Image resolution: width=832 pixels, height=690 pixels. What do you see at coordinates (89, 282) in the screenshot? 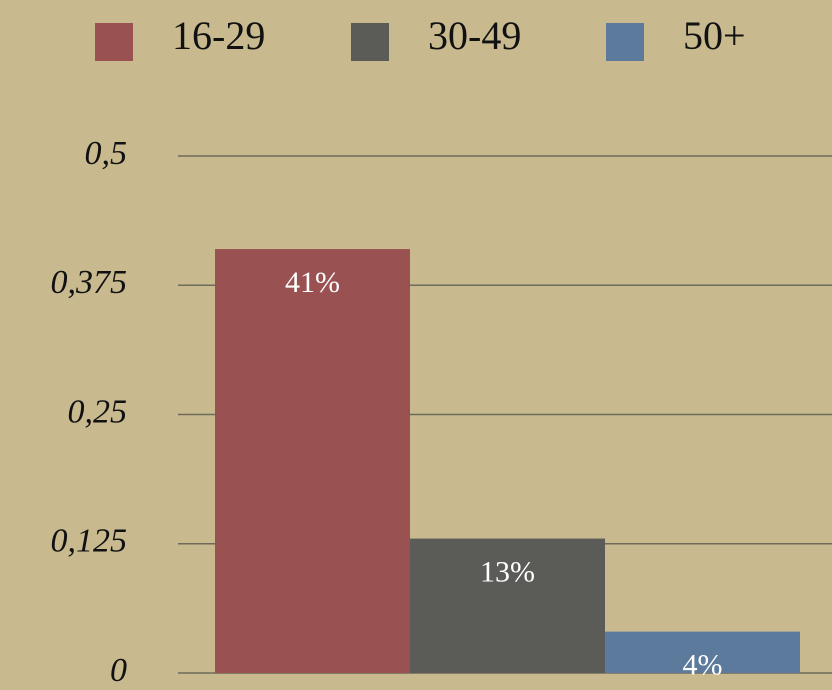
I see `y-tick-label: 0,375` at bounding box center [89, 282].